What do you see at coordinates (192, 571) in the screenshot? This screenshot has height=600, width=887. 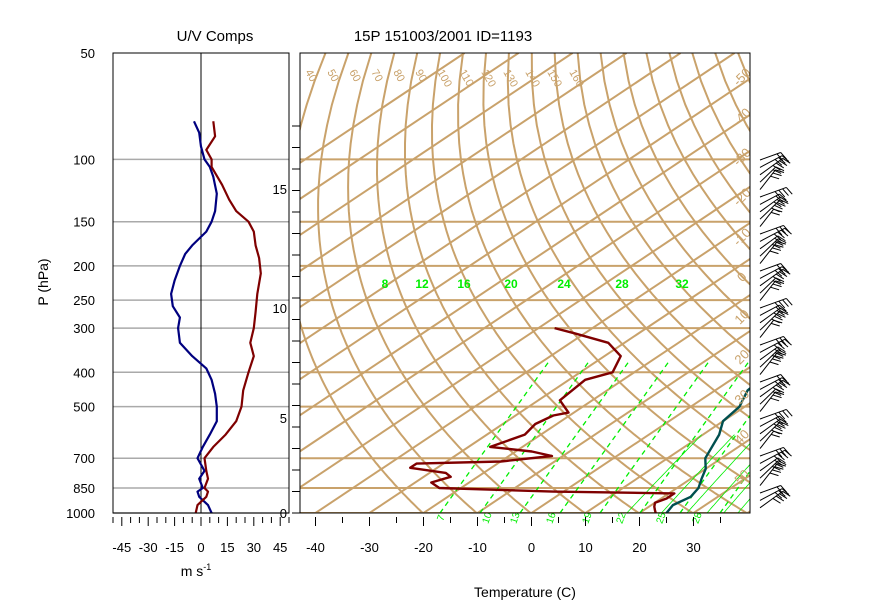 I see `uv-x-axis-unit: m s` at bounding box center [192, 571].